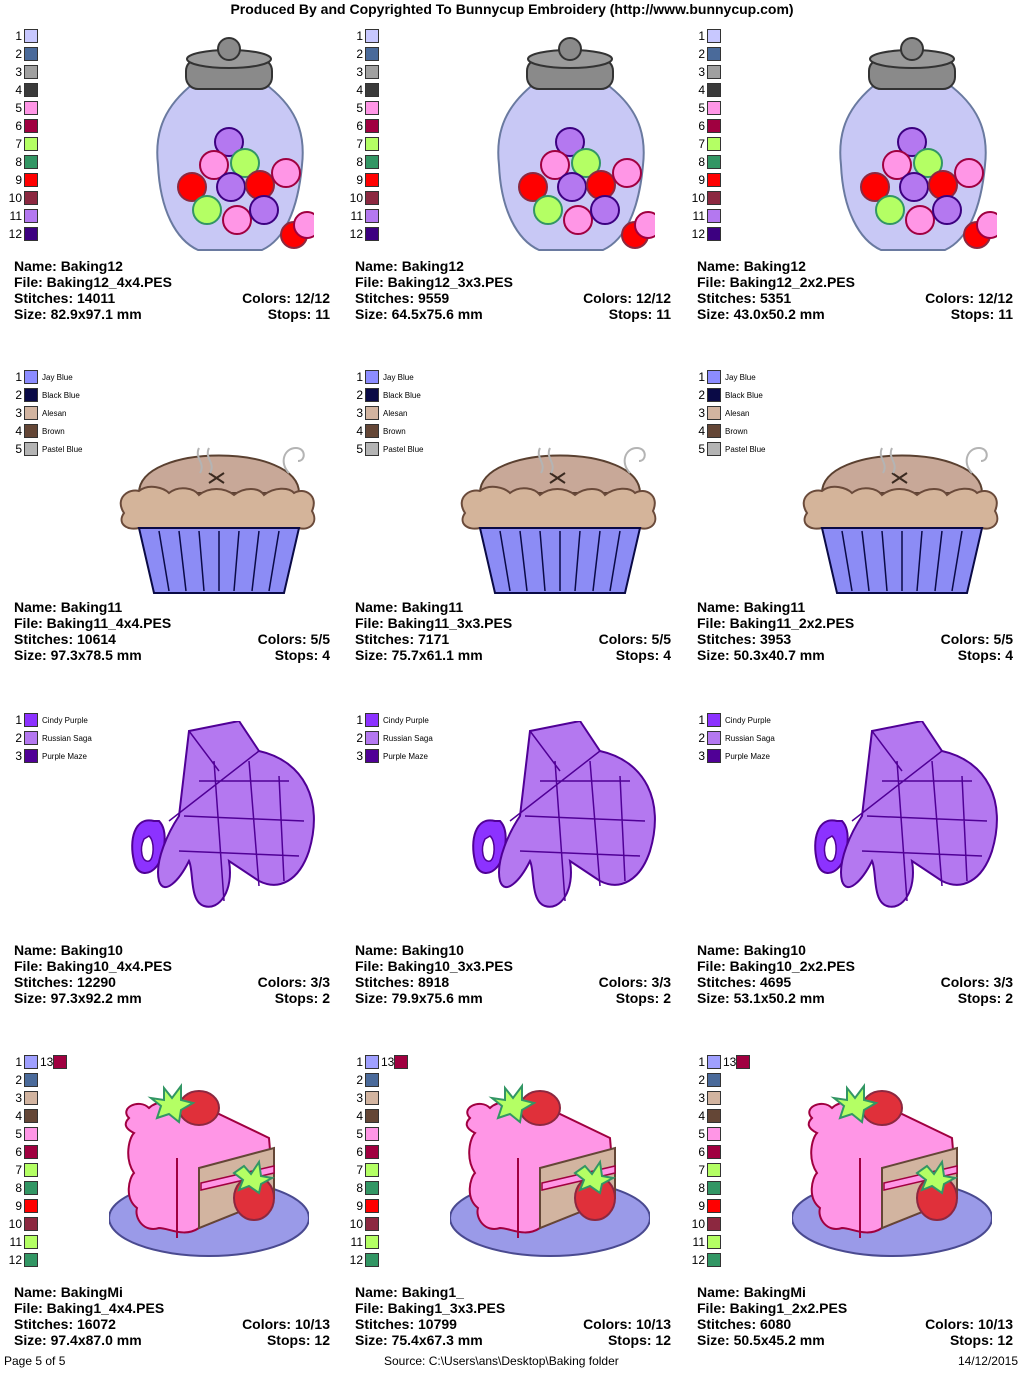 The height and width of the screenshot is (1395, 1024). I want to click on thread-color-row: 7, so click(706, 1170).